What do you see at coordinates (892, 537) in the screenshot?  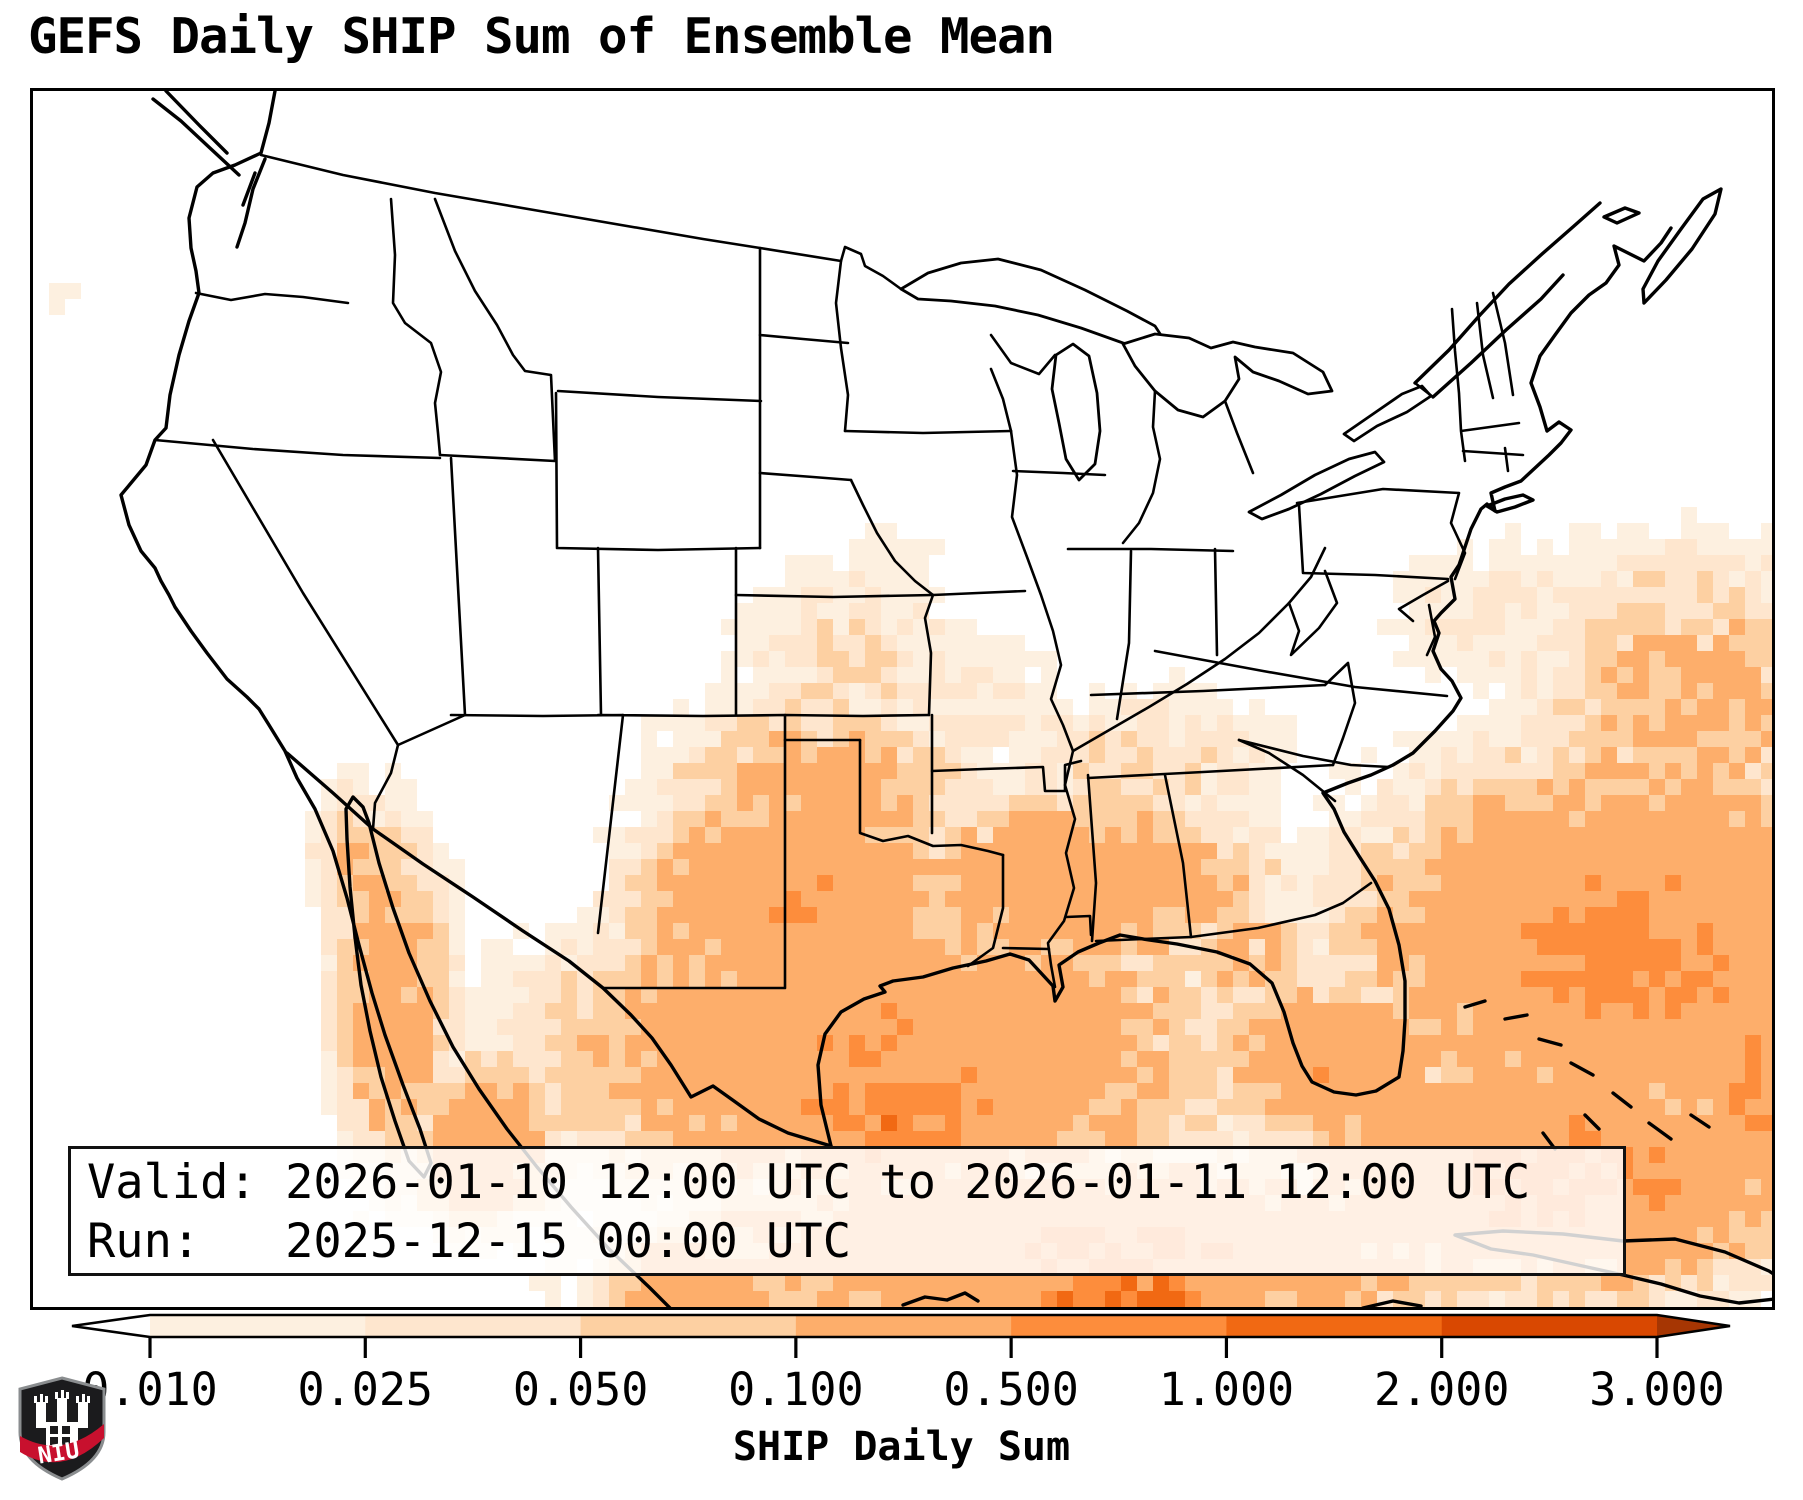 I see `state-border-ne-ia-river` at bounding box center [892, 537].